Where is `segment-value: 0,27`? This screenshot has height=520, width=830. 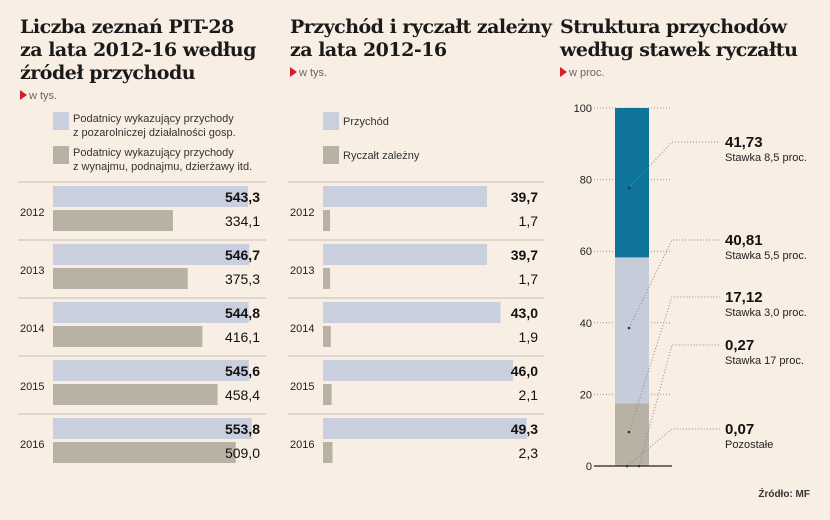
segment-value: 0,27 is located at coordinates (739, 345).